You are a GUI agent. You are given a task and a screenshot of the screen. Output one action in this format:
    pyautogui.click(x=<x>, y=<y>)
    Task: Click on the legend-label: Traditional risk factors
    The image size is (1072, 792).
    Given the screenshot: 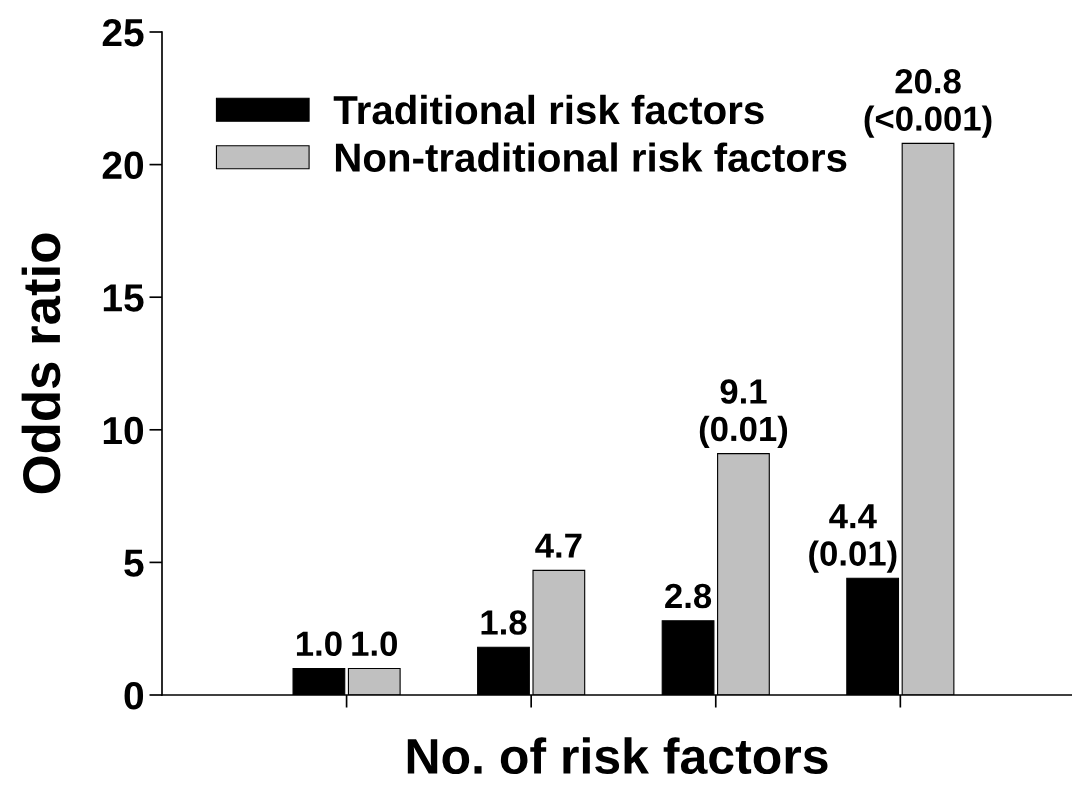 What is the action you would take?
    pyautogui.click(x=548, y=109)
    